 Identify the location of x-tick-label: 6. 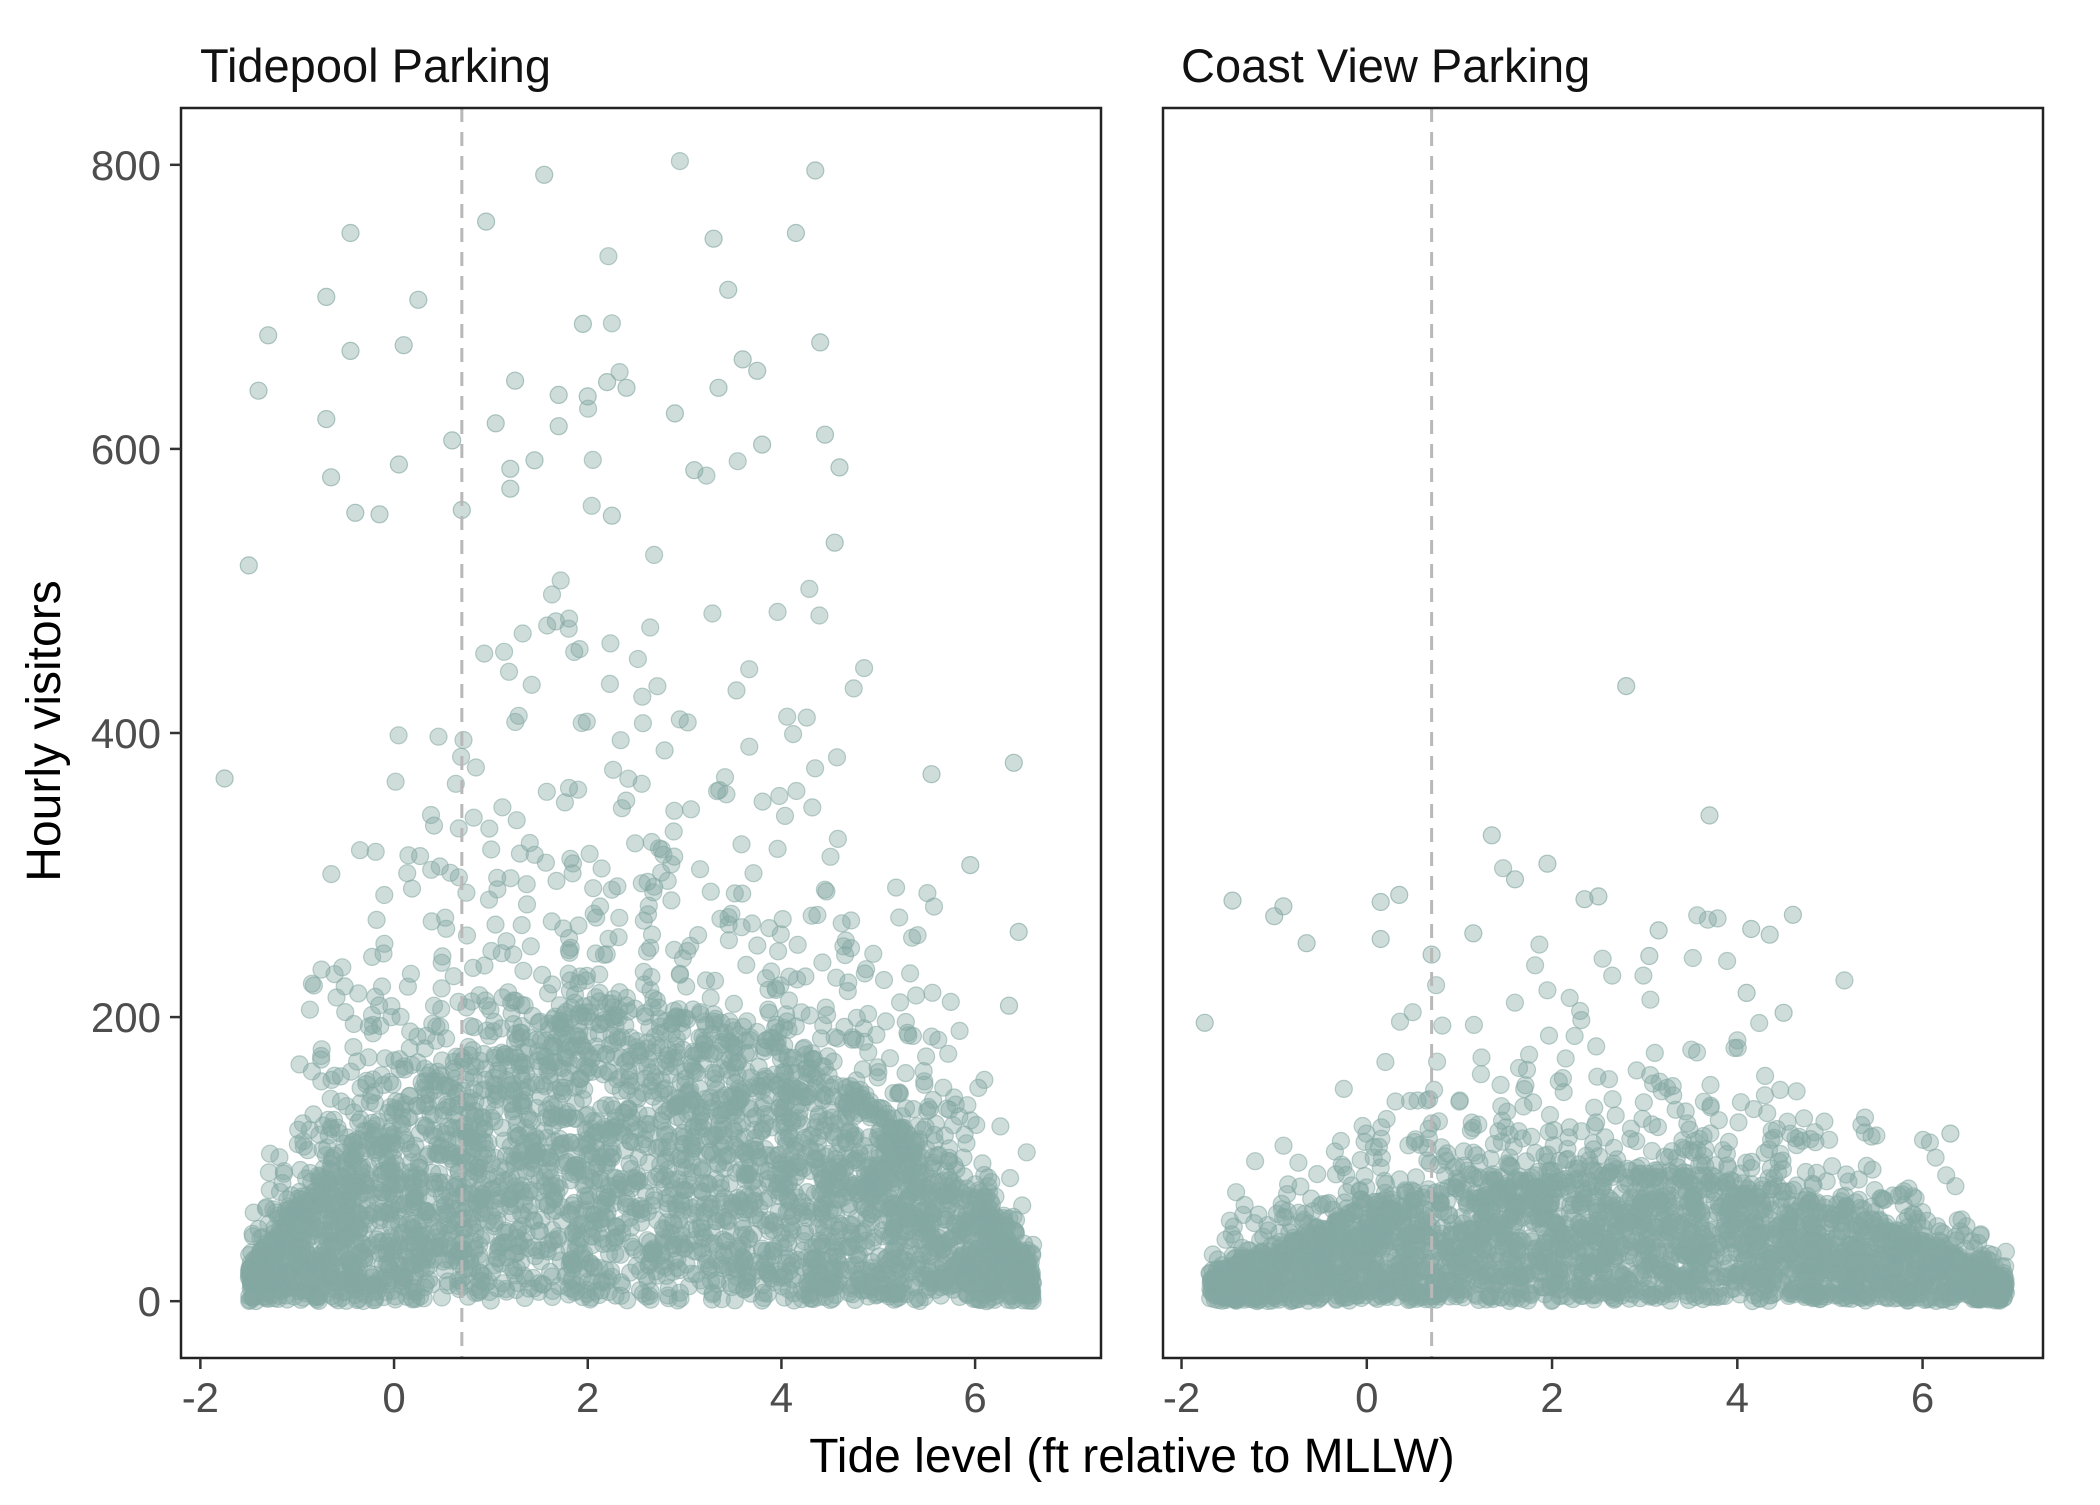
(974, 1397).